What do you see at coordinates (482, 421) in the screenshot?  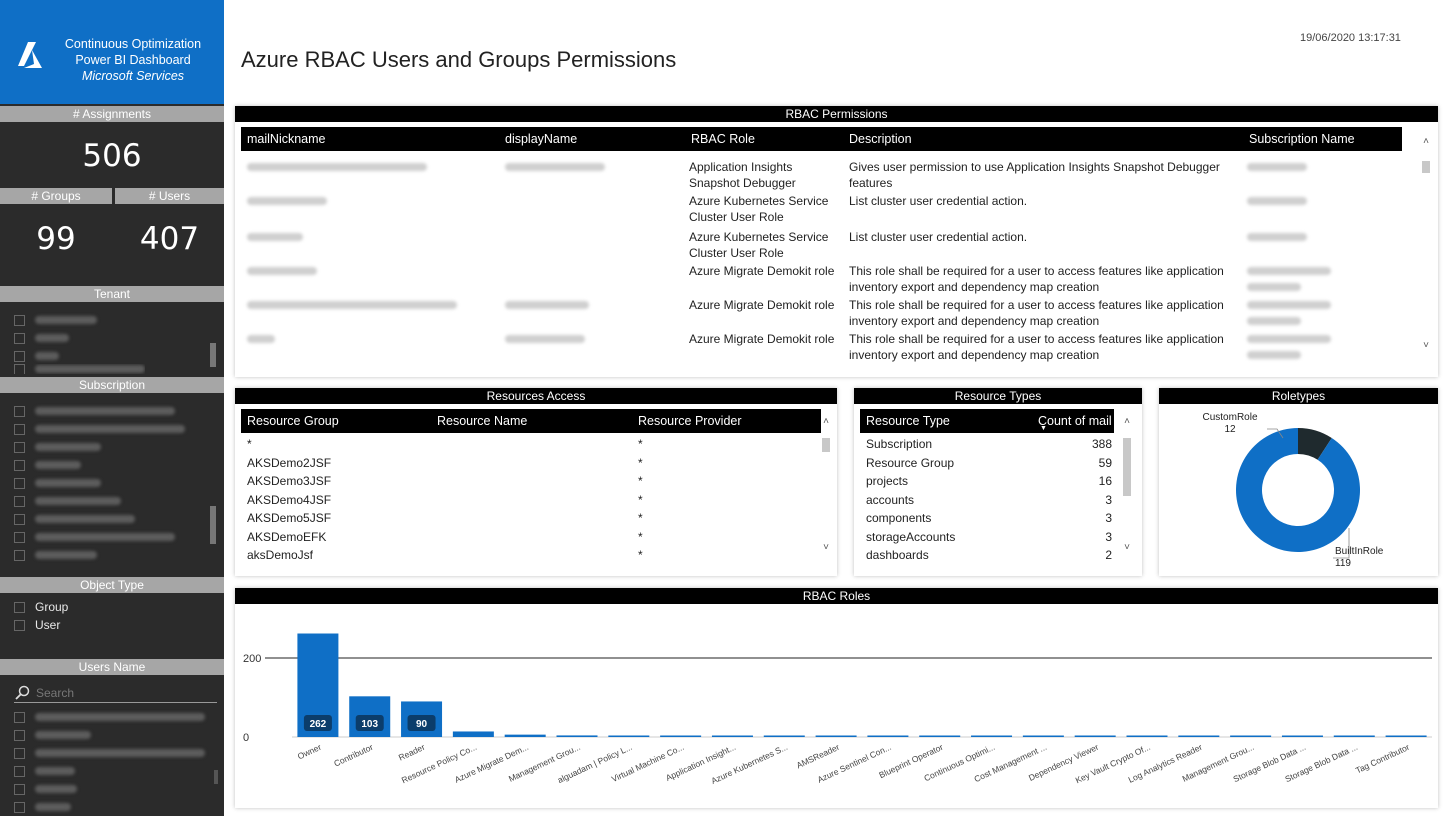 I see `column-header: Resource Name` at bounding box center [482, 421].